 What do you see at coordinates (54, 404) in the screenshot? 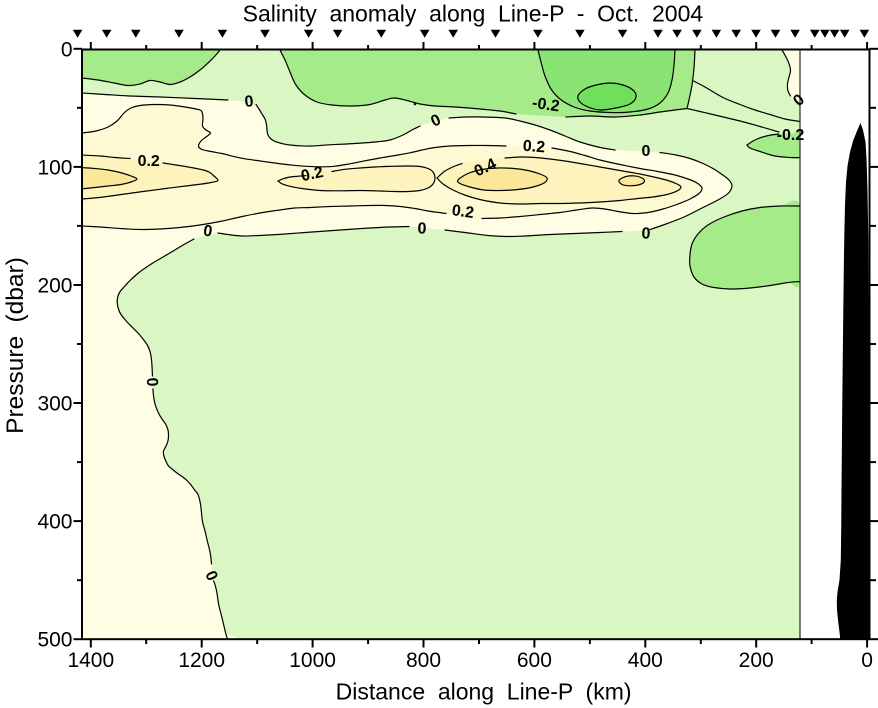
I see `svg-text: 300` at bounding box center [54, 404].